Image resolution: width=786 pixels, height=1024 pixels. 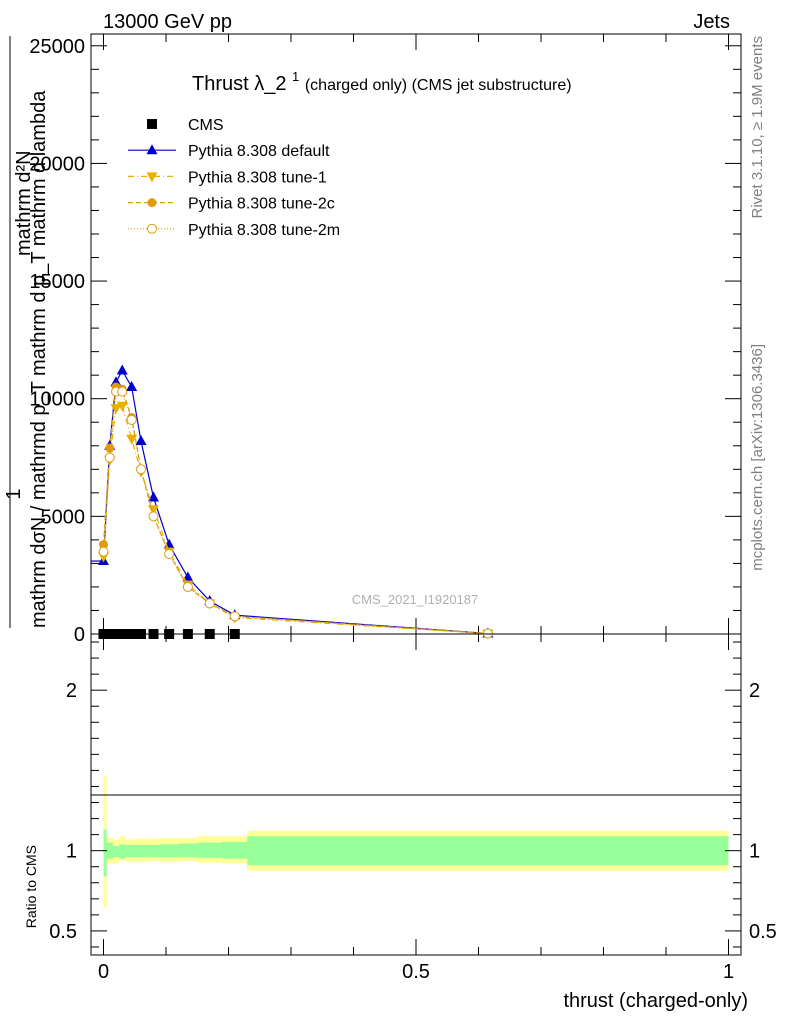 I want to click on legend-entry-1: Pythia 8.308 default, so click(x=229, y=151).